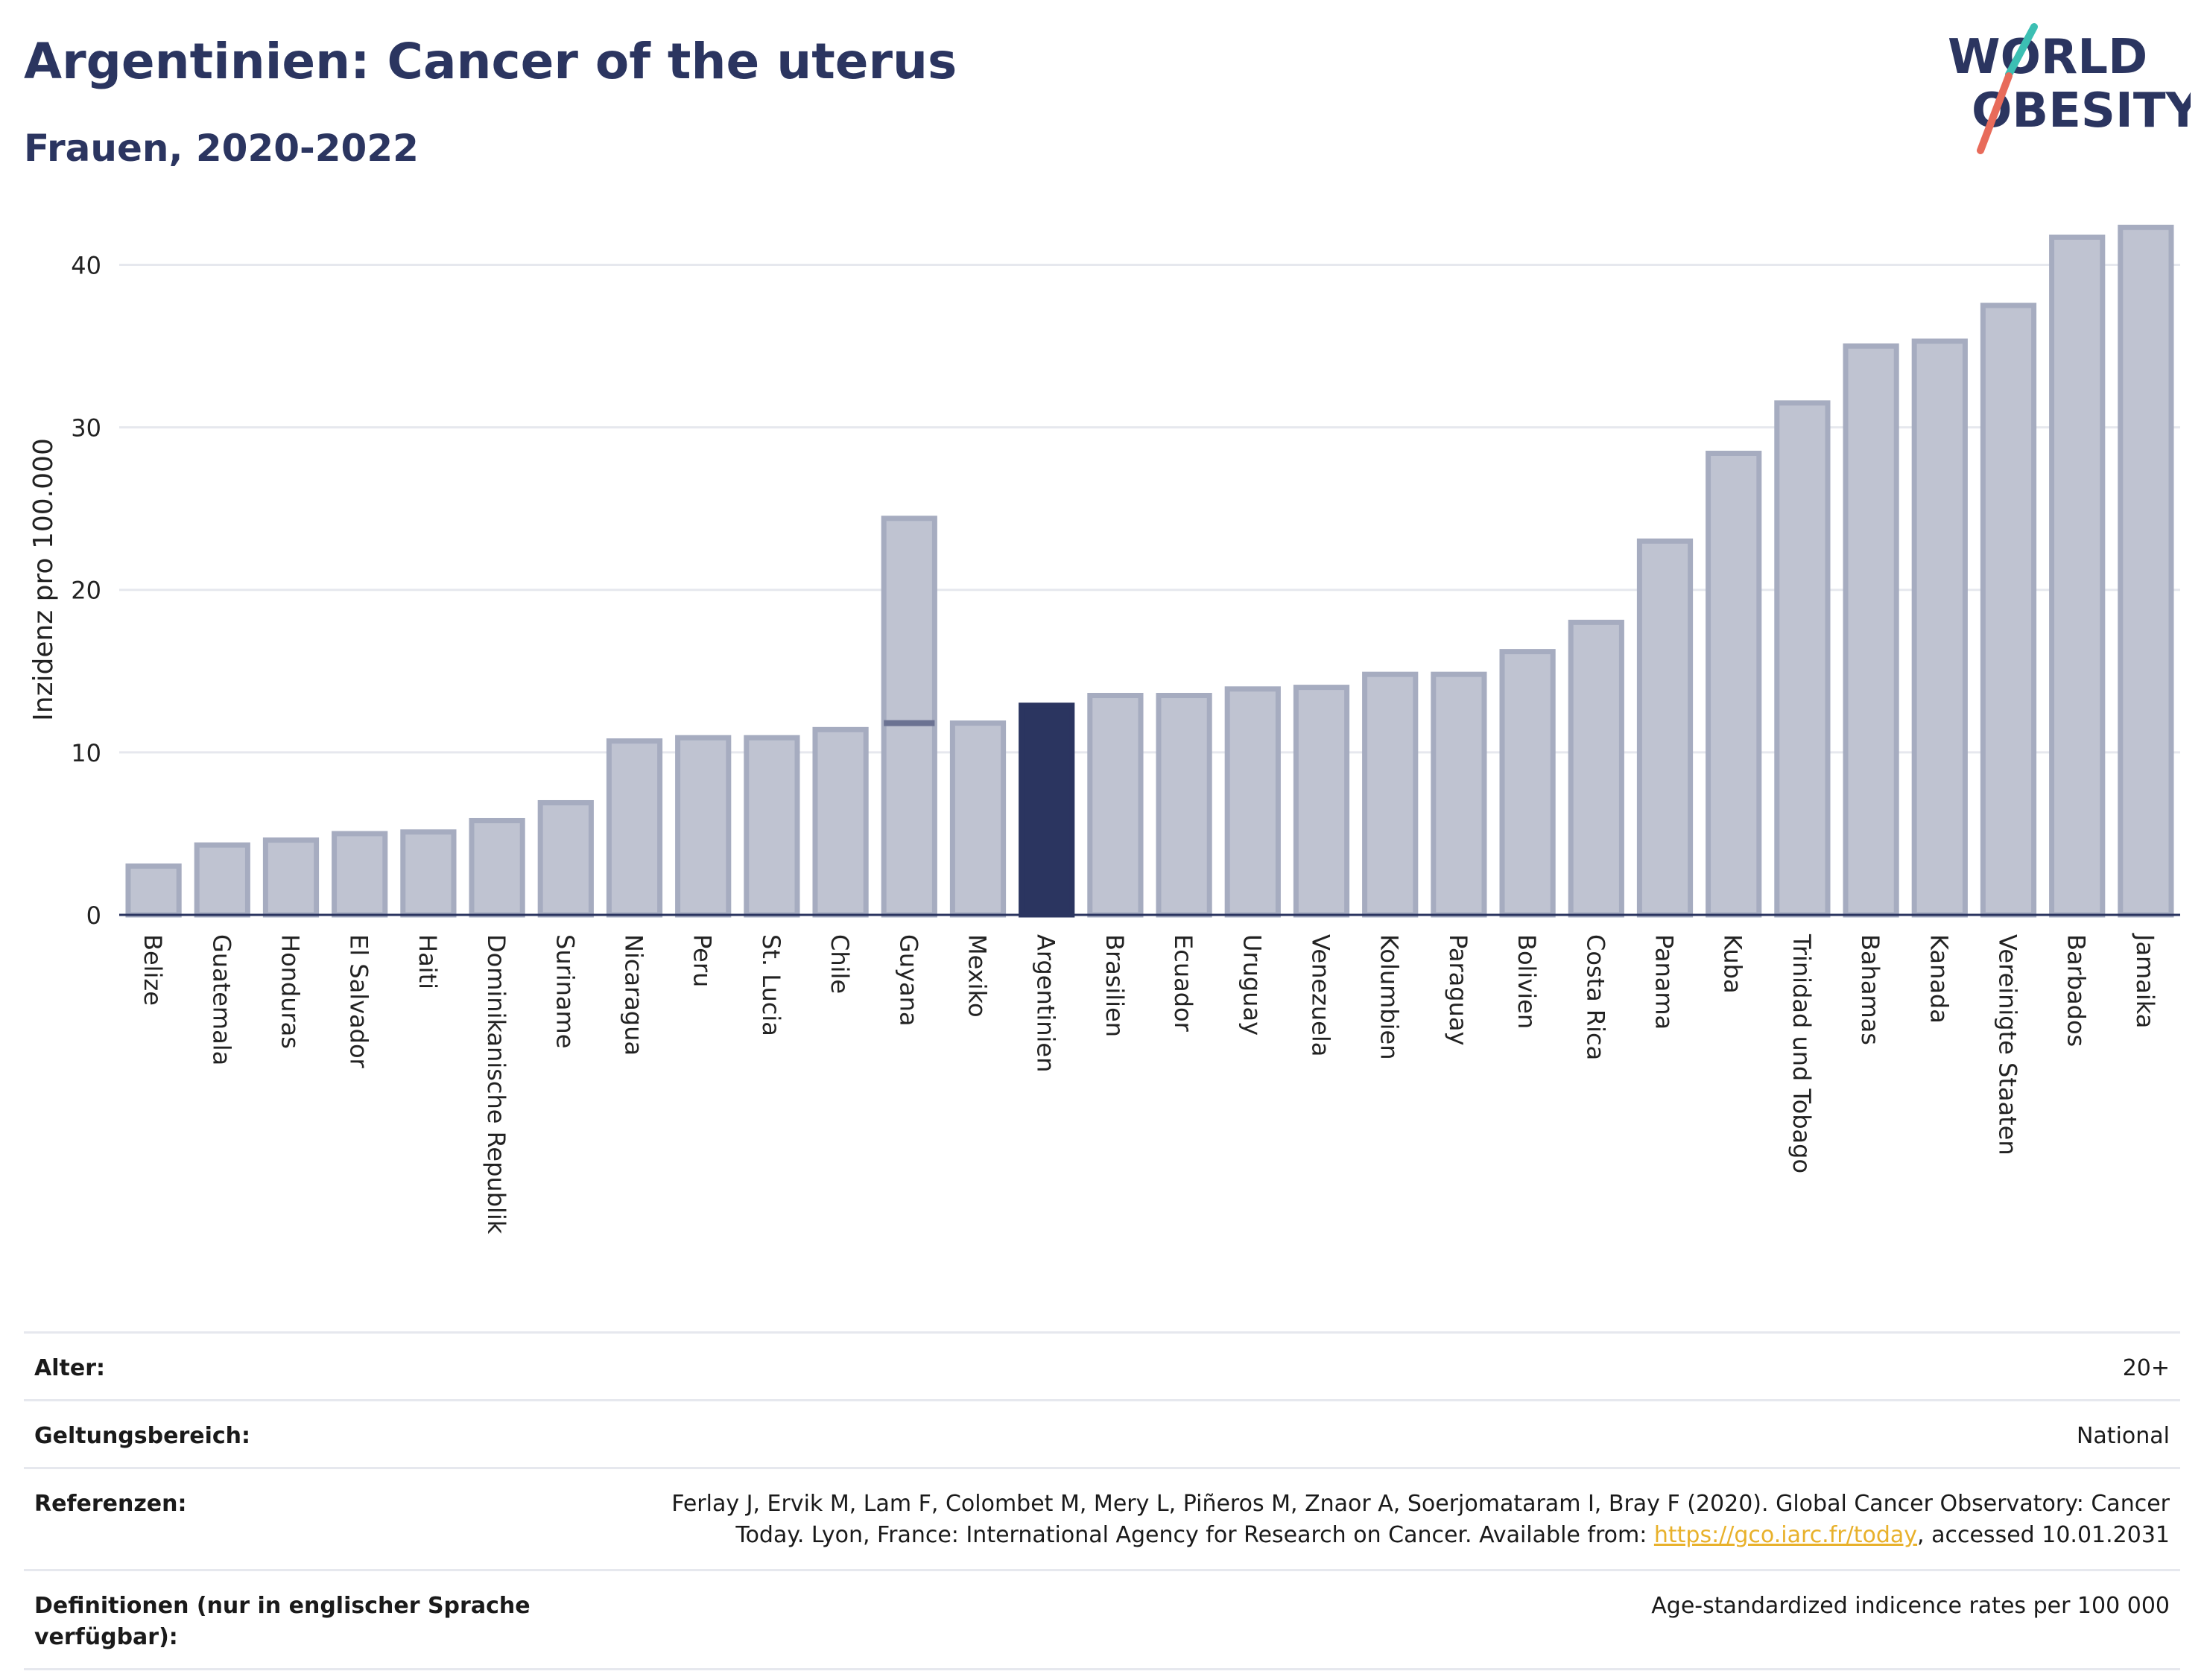  Describe the element at coordinates (1390, 794) in the screenshot. I see `bar-kolumbien` at that location.